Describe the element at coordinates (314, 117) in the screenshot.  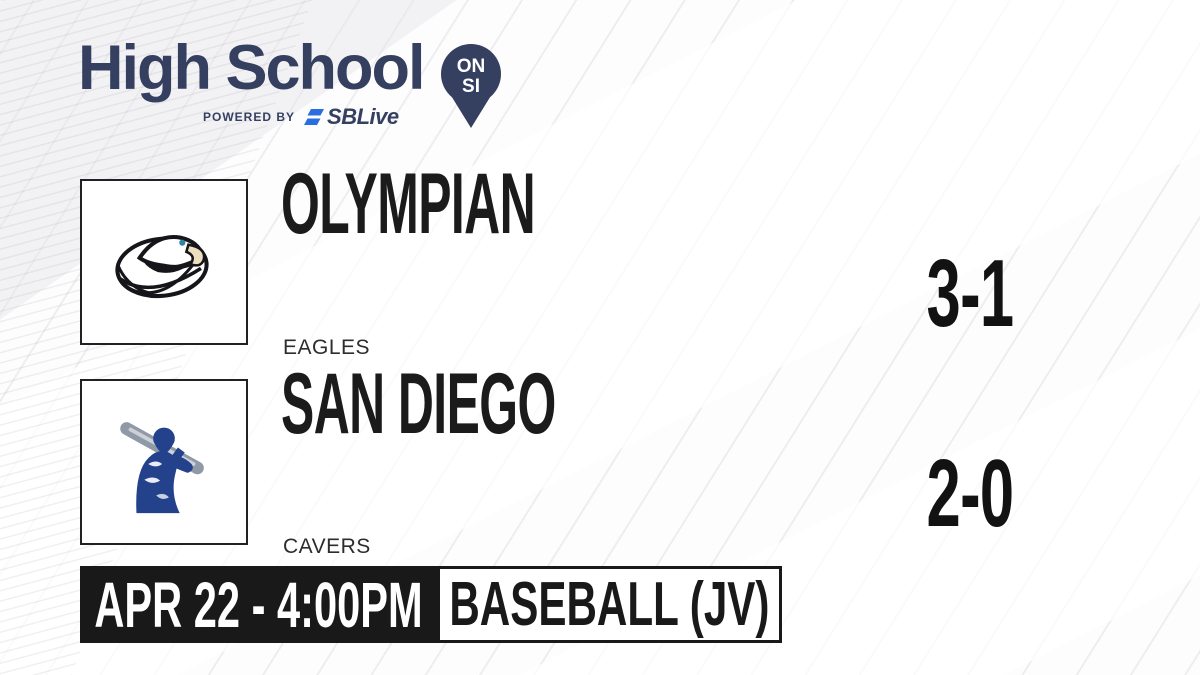
I see `sblive-bolt-icon` at that location.